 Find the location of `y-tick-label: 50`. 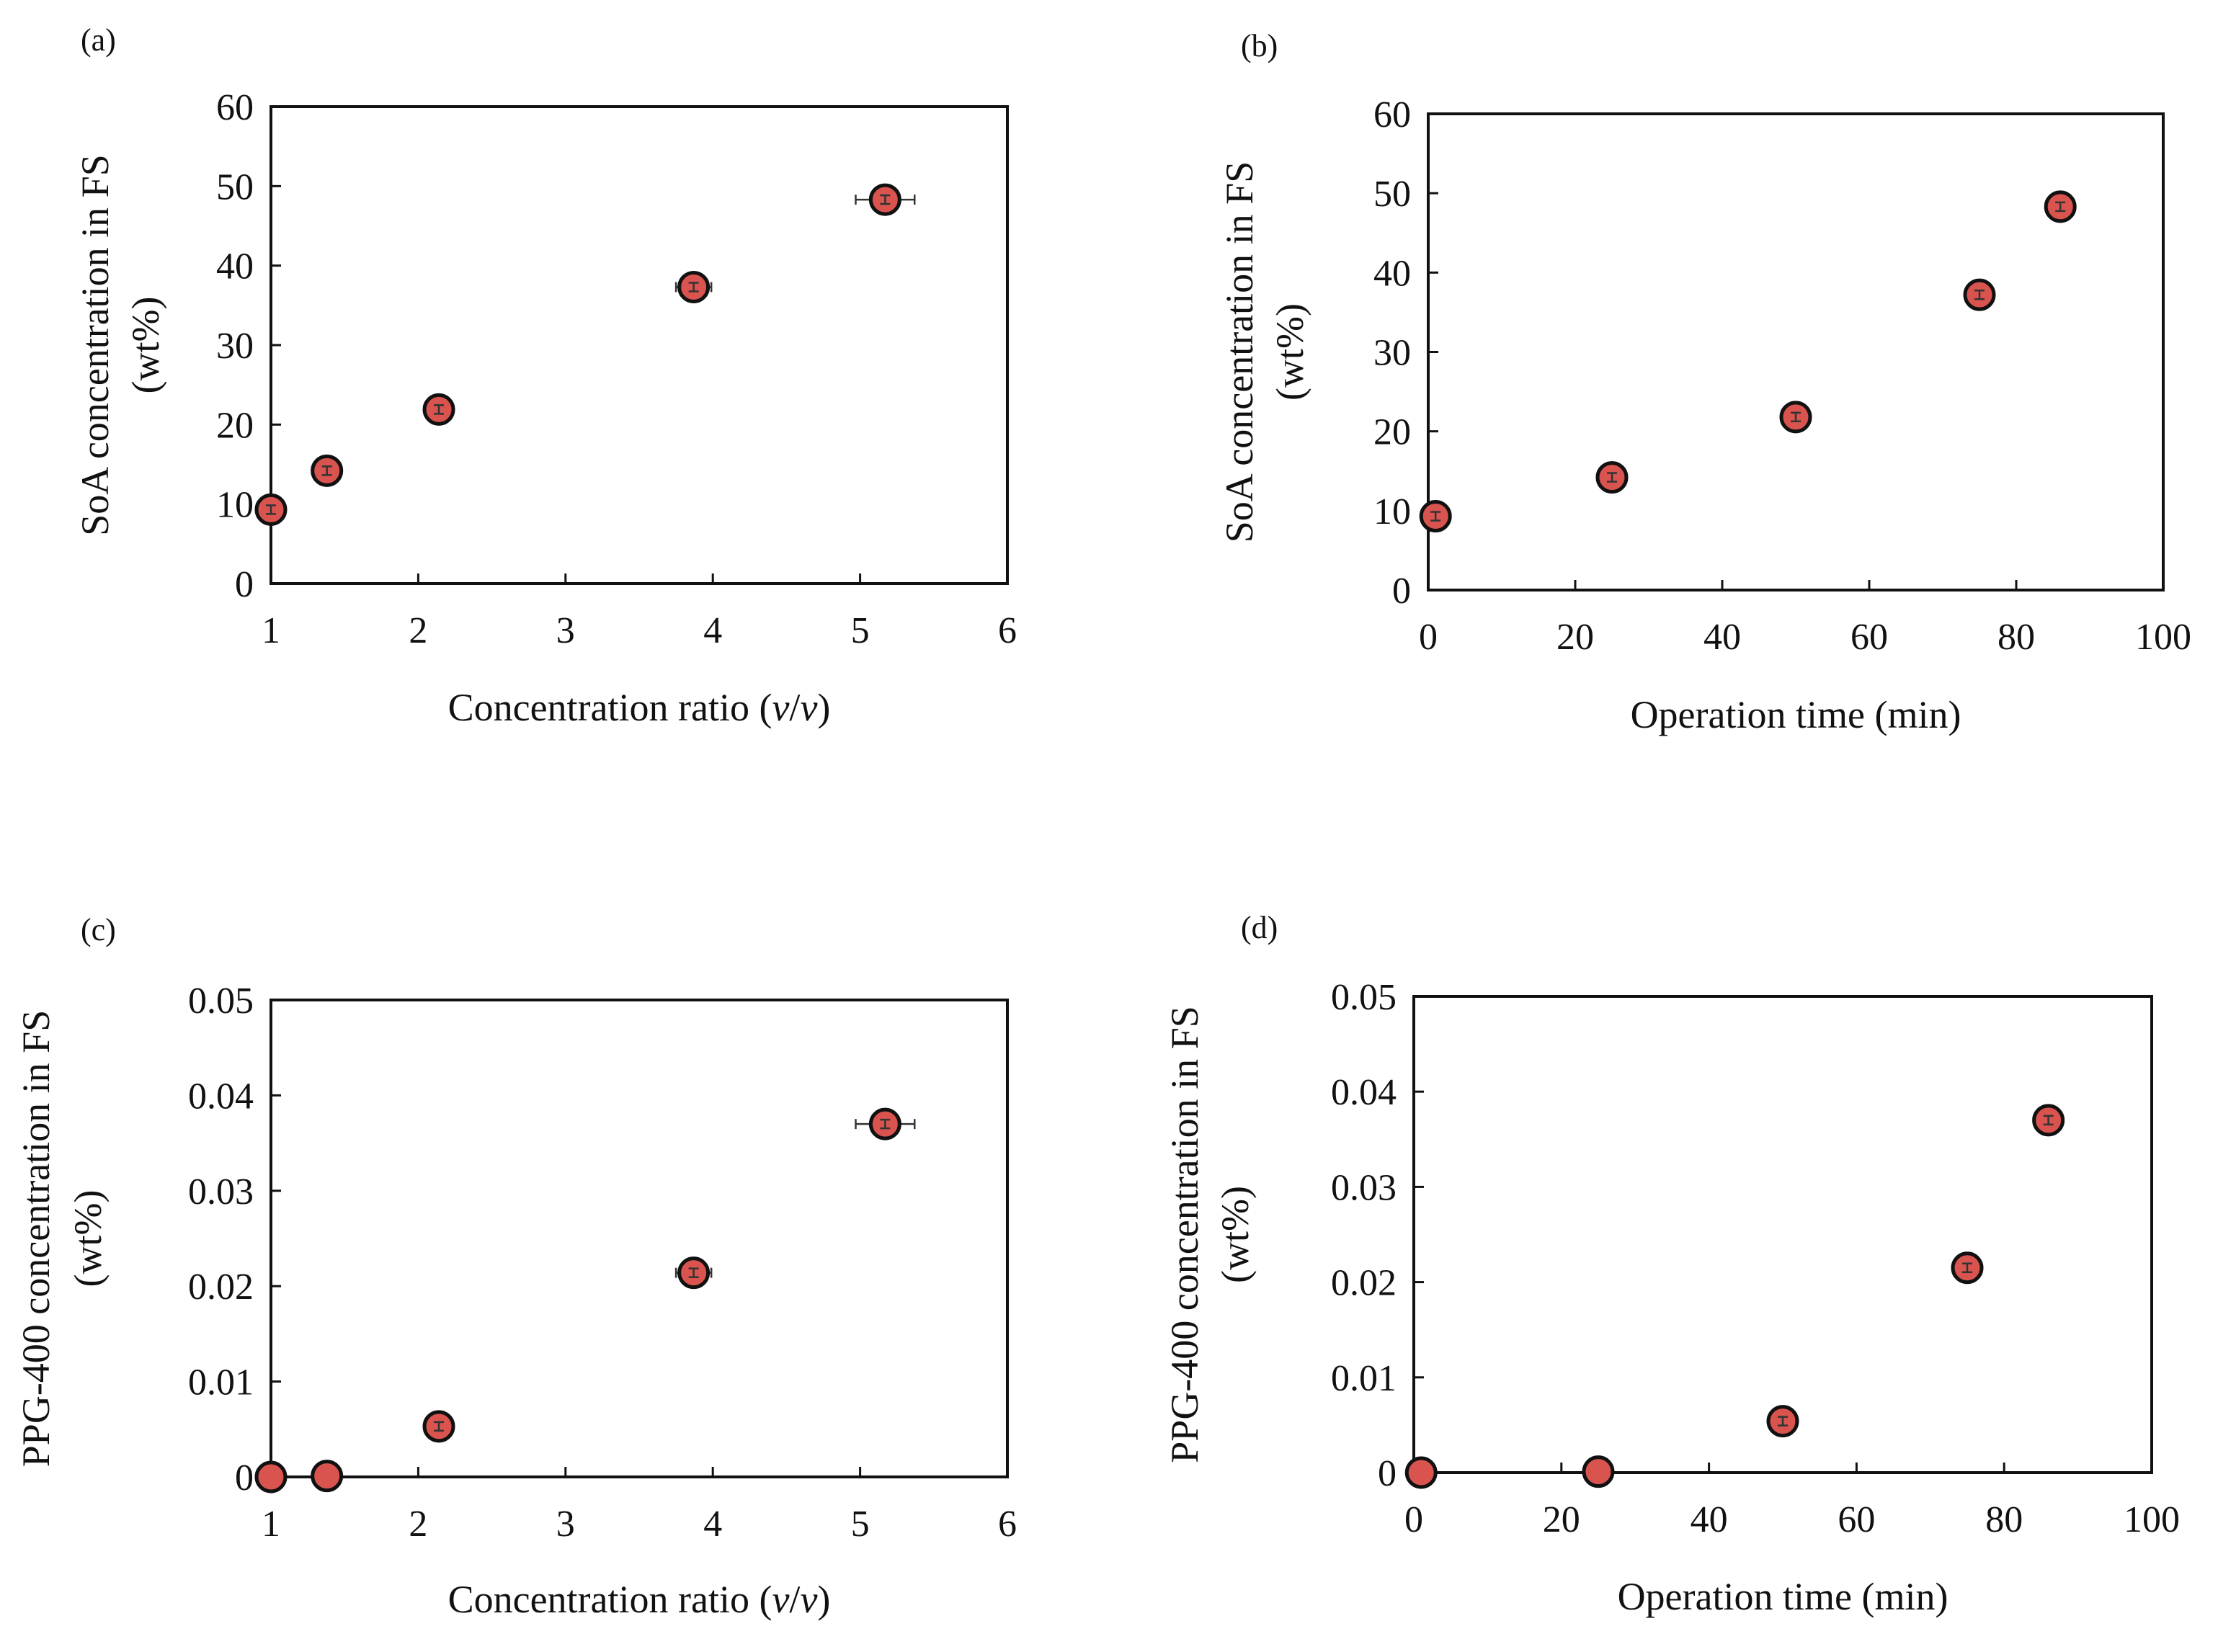

y-tick-label: 50 is located at coordinates (1392, 194).